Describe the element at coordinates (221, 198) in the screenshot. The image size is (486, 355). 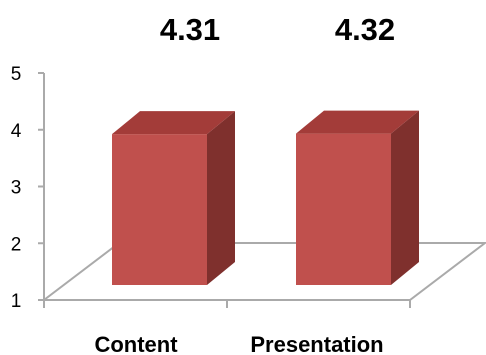
I see `bar-side-content` at that location.